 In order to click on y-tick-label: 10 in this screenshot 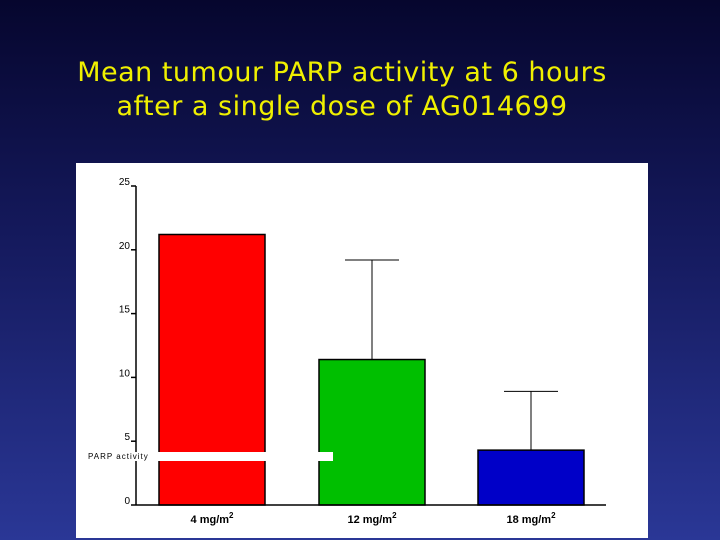, I will do `click(125, 373)`.